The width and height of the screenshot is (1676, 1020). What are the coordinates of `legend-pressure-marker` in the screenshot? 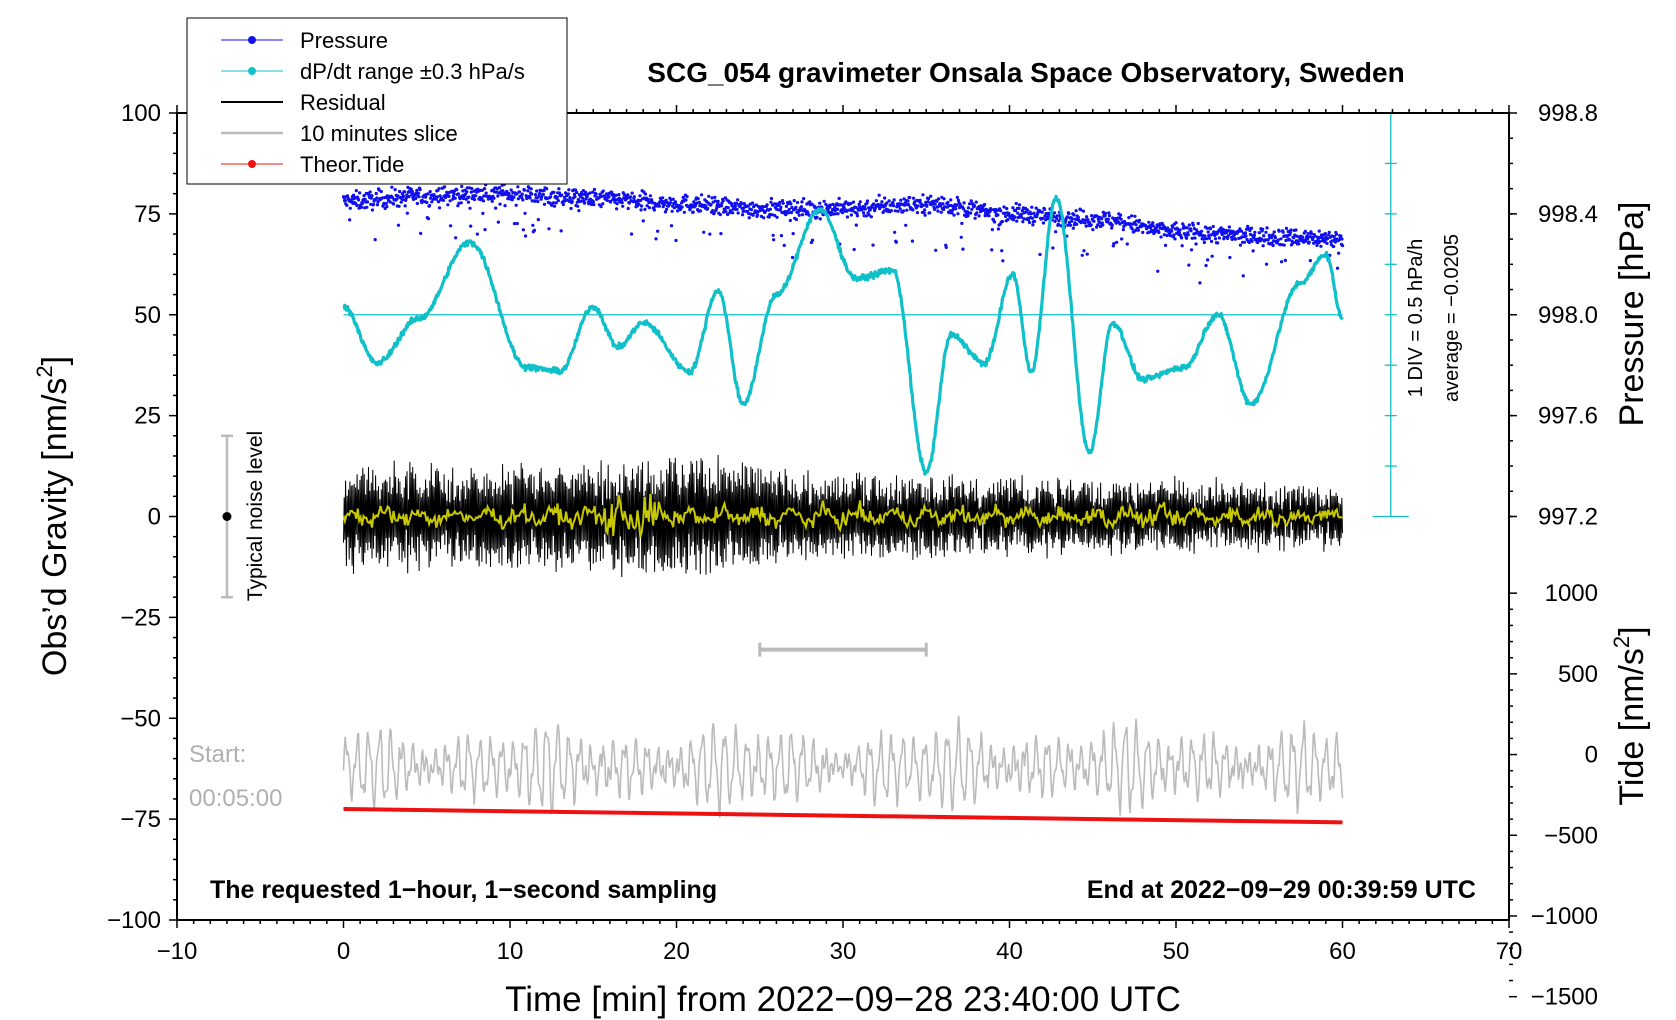 It's located at (252, 40).